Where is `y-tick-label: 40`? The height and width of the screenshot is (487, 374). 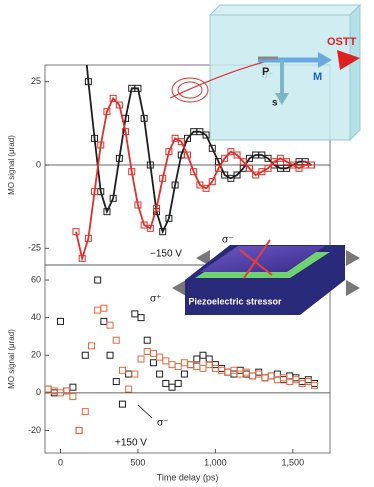
y-tick-label: 40 is located at coordinates (36, 317).